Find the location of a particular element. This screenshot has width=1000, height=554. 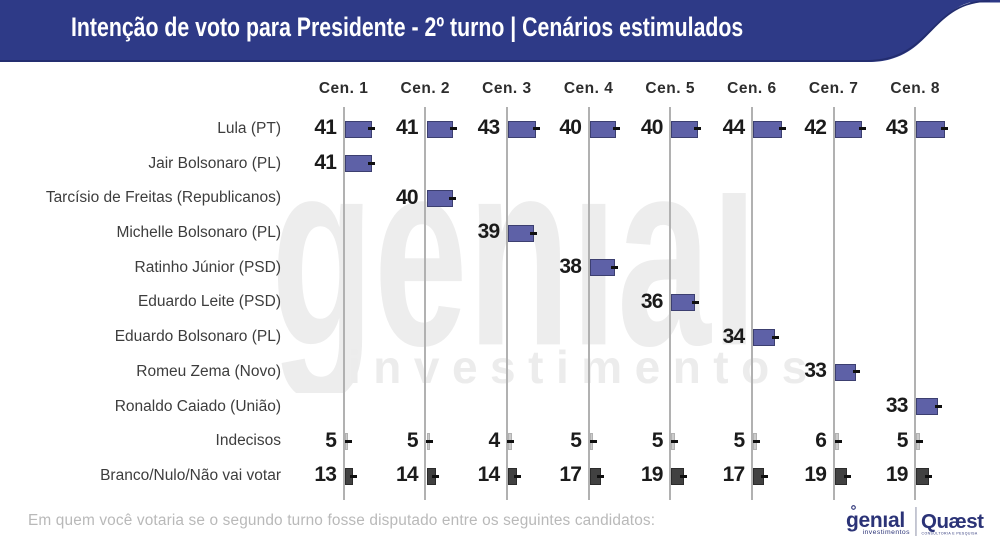

svg-text: genıal is located at coordinates (875, 520).